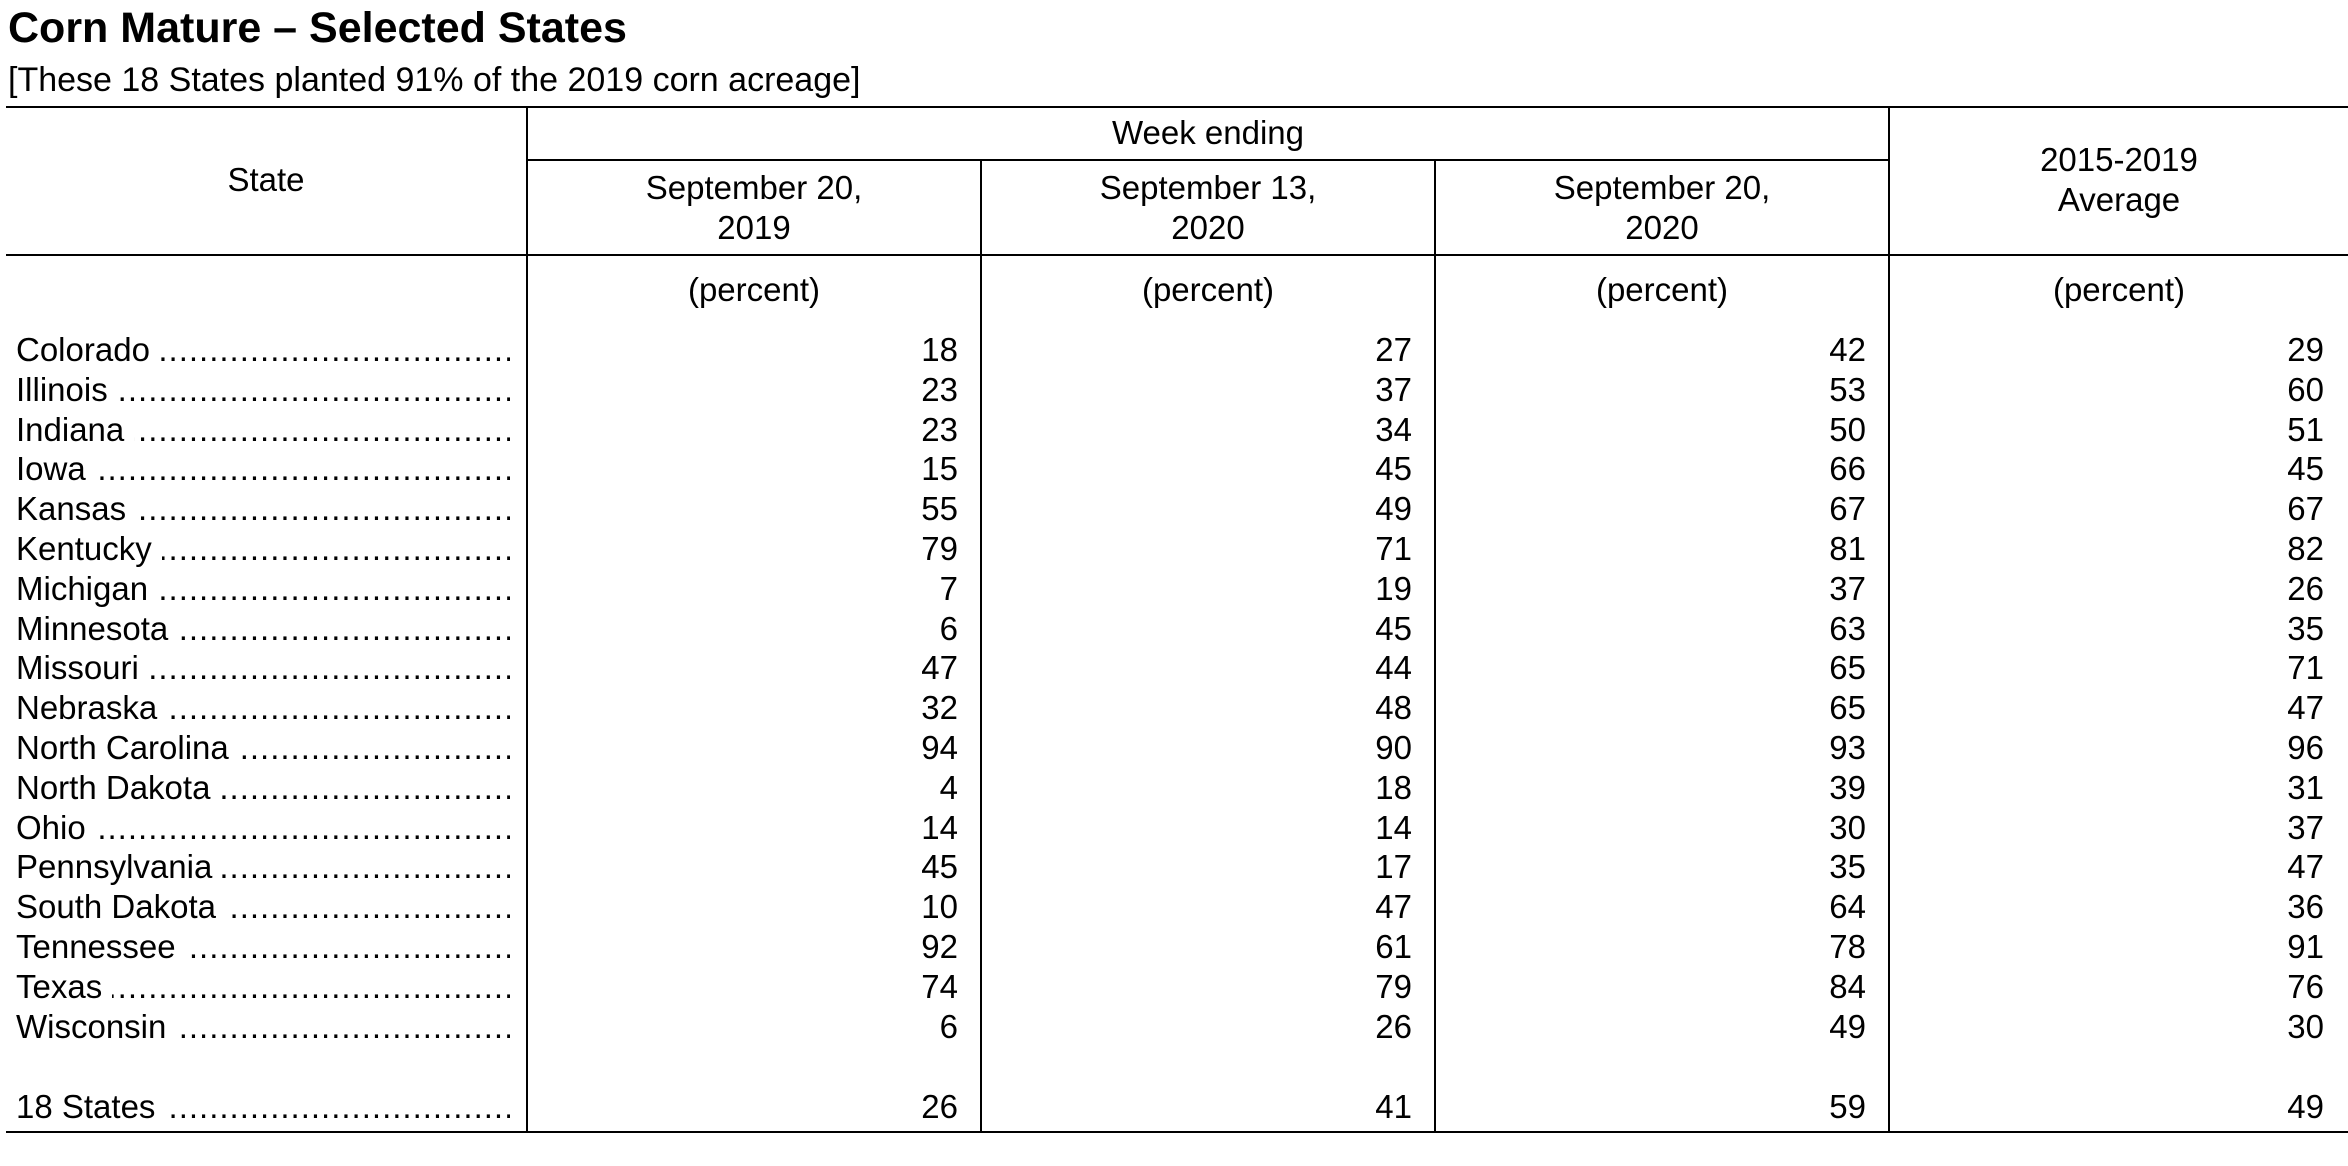 This screenshot has width=2348, height=1166. Describe the element at coordinates (1393, 946) in the screenshot. I see `value-sep13-2020: 61` at that location.